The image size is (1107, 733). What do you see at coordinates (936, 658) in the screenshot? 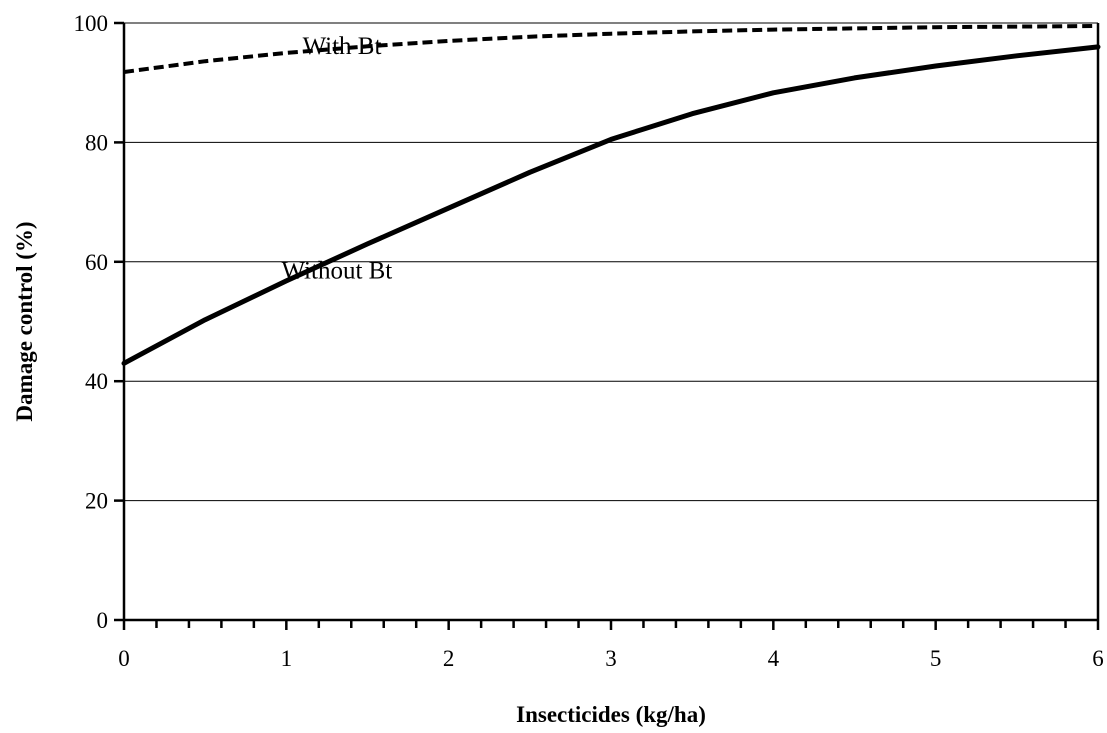
I see `x-tick-label-5: 5` at bounding box center [936, 658].